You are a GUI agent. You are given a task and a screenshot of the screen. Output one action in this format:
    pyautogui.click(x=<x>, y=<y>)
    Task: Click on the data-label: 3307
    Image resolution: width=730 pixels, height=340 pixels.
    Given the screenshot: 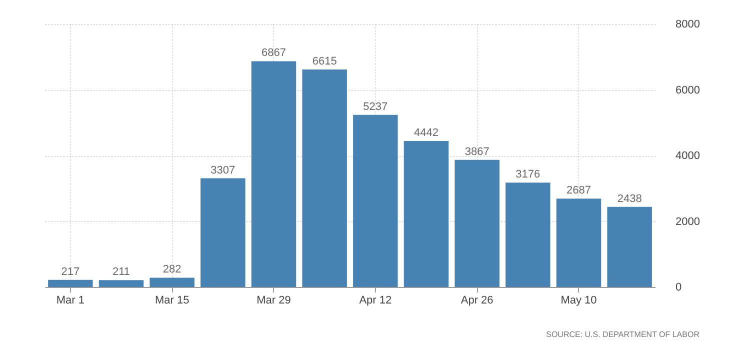 What is the action you would take?
    pyautogui.click(x=223, y=170)
    